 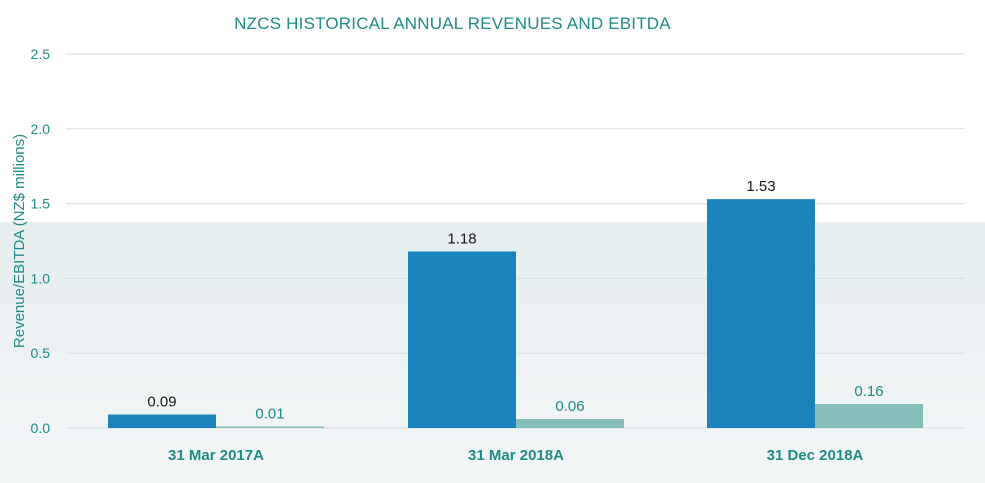 I want to click on y-tick-label: 2.0, so click(x=41, y=129).